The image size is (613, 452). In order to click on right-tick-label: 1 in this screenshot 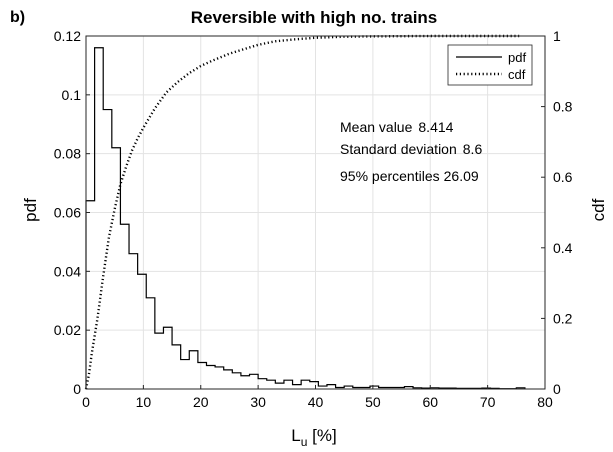, I will do `click(557, 36)`.